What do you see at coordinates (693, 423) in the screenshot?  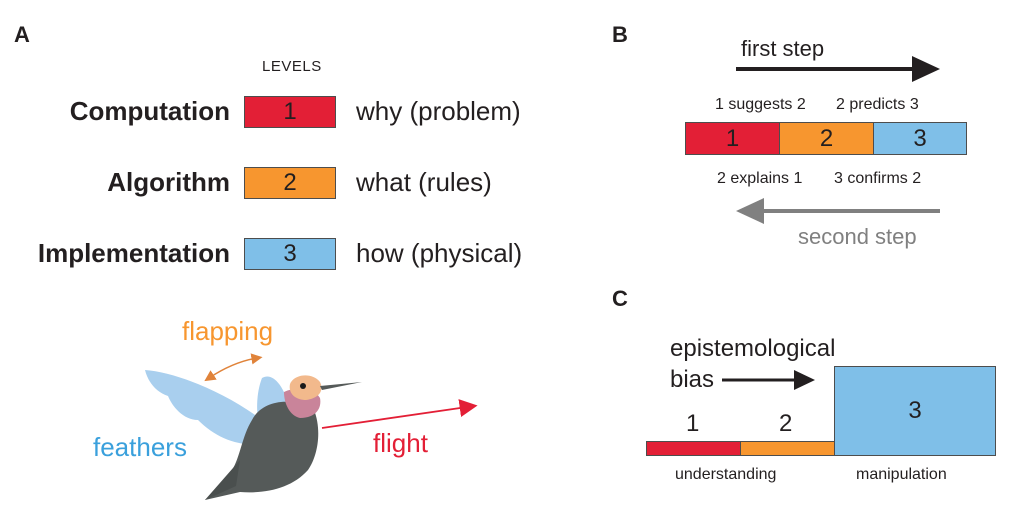 I see `c-number-1: 1` at bounding box center [693, 423].